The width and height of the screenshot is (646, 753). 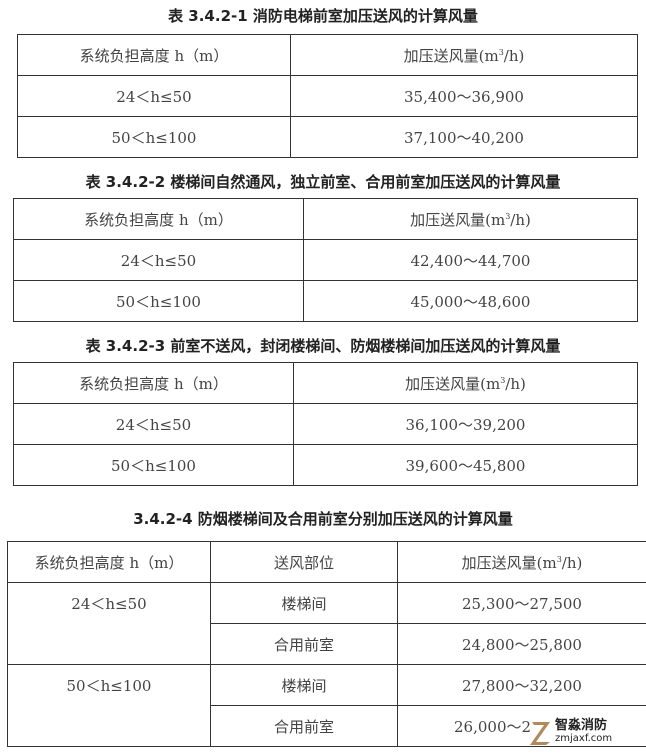 I want to click on table-header-row: 系统负担高度 h（m） 送风部位 加压送风量(m3/h), so click(x=326, y=562).